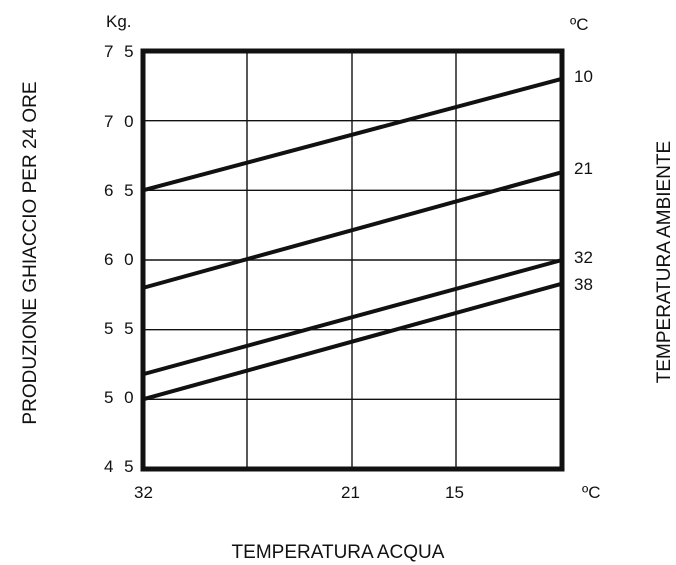  Describe the element at coordinates (120, 397) in the screenshot. I see `y-tick-label: 5 0` at that location.